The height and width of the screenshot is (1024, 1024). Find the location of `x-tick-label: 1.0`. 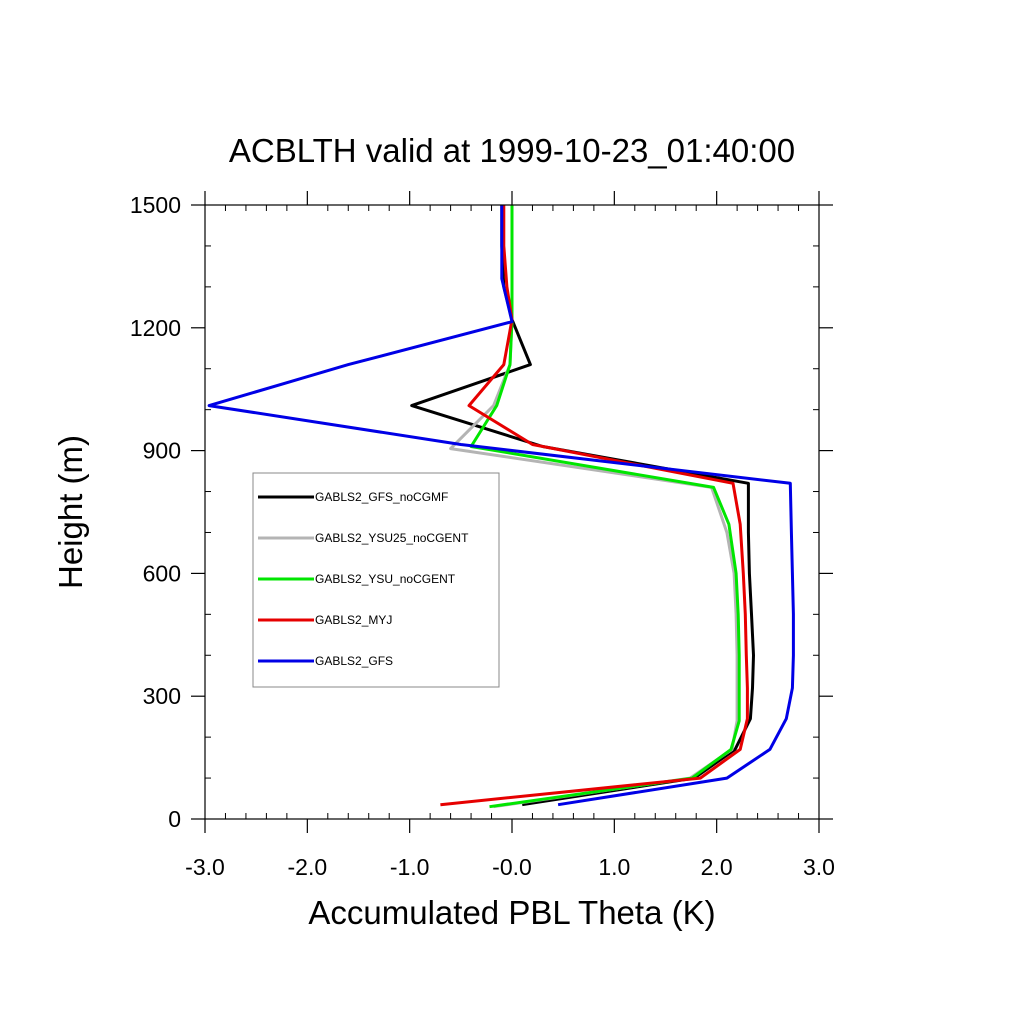

x-tick-label: 1.0 is located at coordinates (614, 867).